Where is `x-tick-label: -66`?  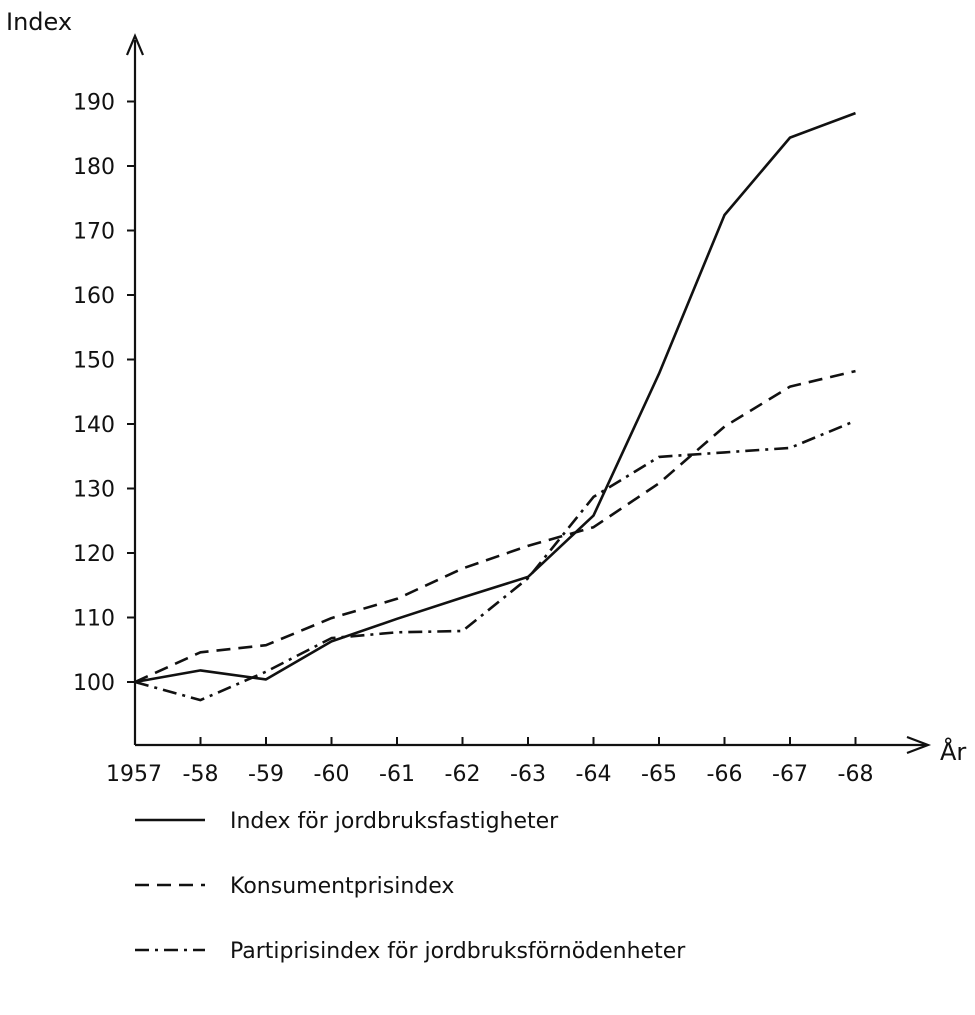
x-tick-label: -66 is located at coordinates (725, 774).